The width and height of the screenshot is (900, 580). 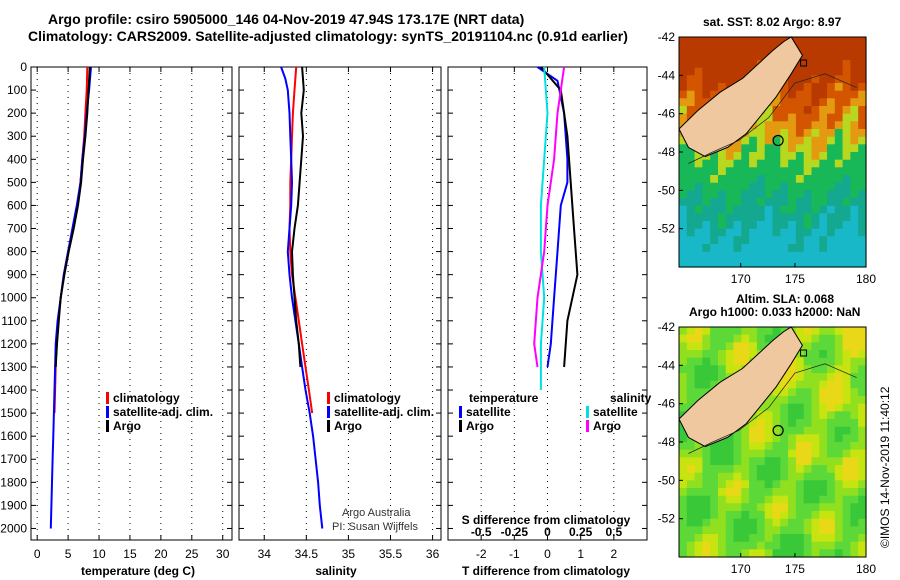 I want to click on x-tick-label: 0, so click(x=547, y=554).